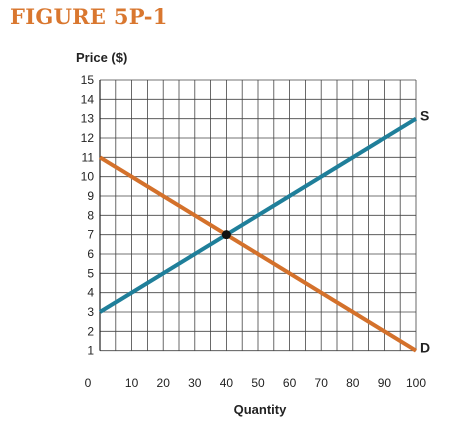  What do you see at coordinates (88, 138) in the screenshot?
I see `y-tick-label: 12` at bounding box center [88, 138].